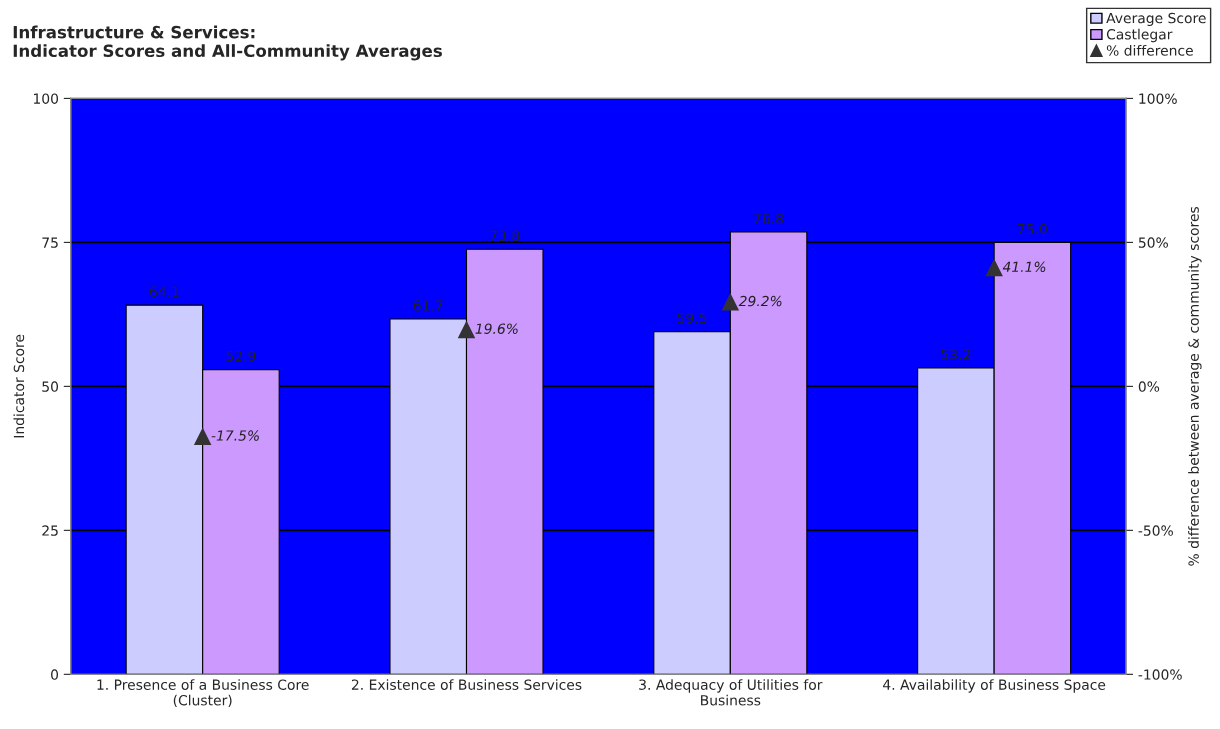 The width and height of the screenshot is (1220, 729). I want to click on legend-label: Average Score, so click(1156, 19).